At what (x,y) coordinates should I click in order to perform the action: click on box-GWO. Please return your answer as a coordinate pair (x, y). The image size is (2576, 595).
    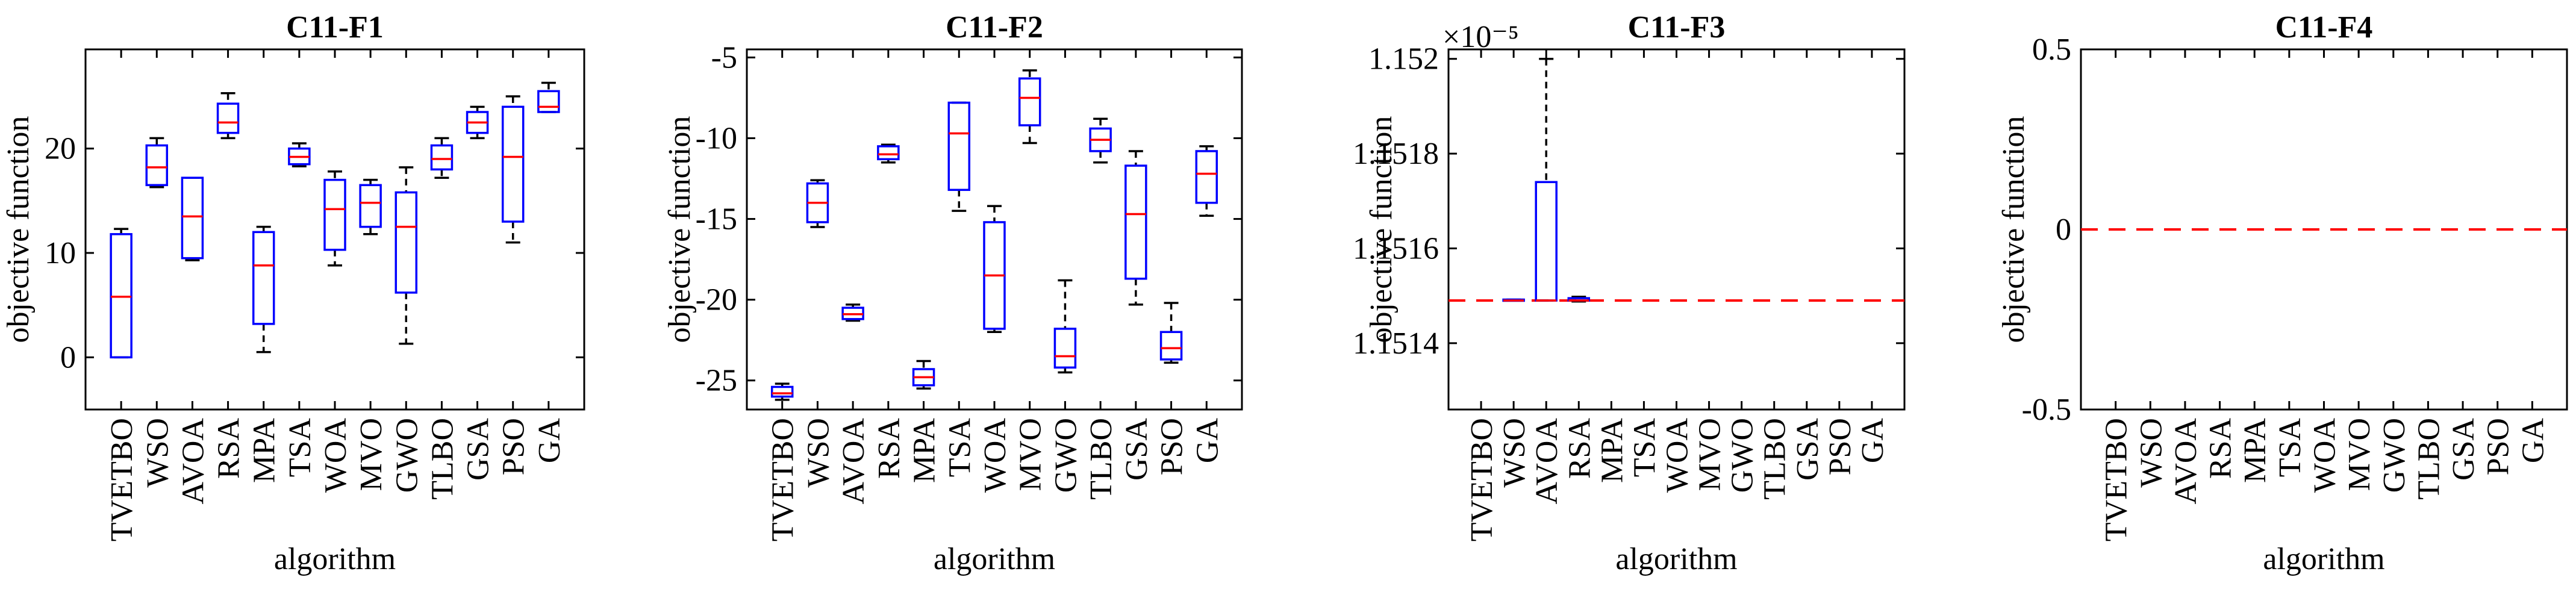
    Looking at the image, I should click on (1065, 327).